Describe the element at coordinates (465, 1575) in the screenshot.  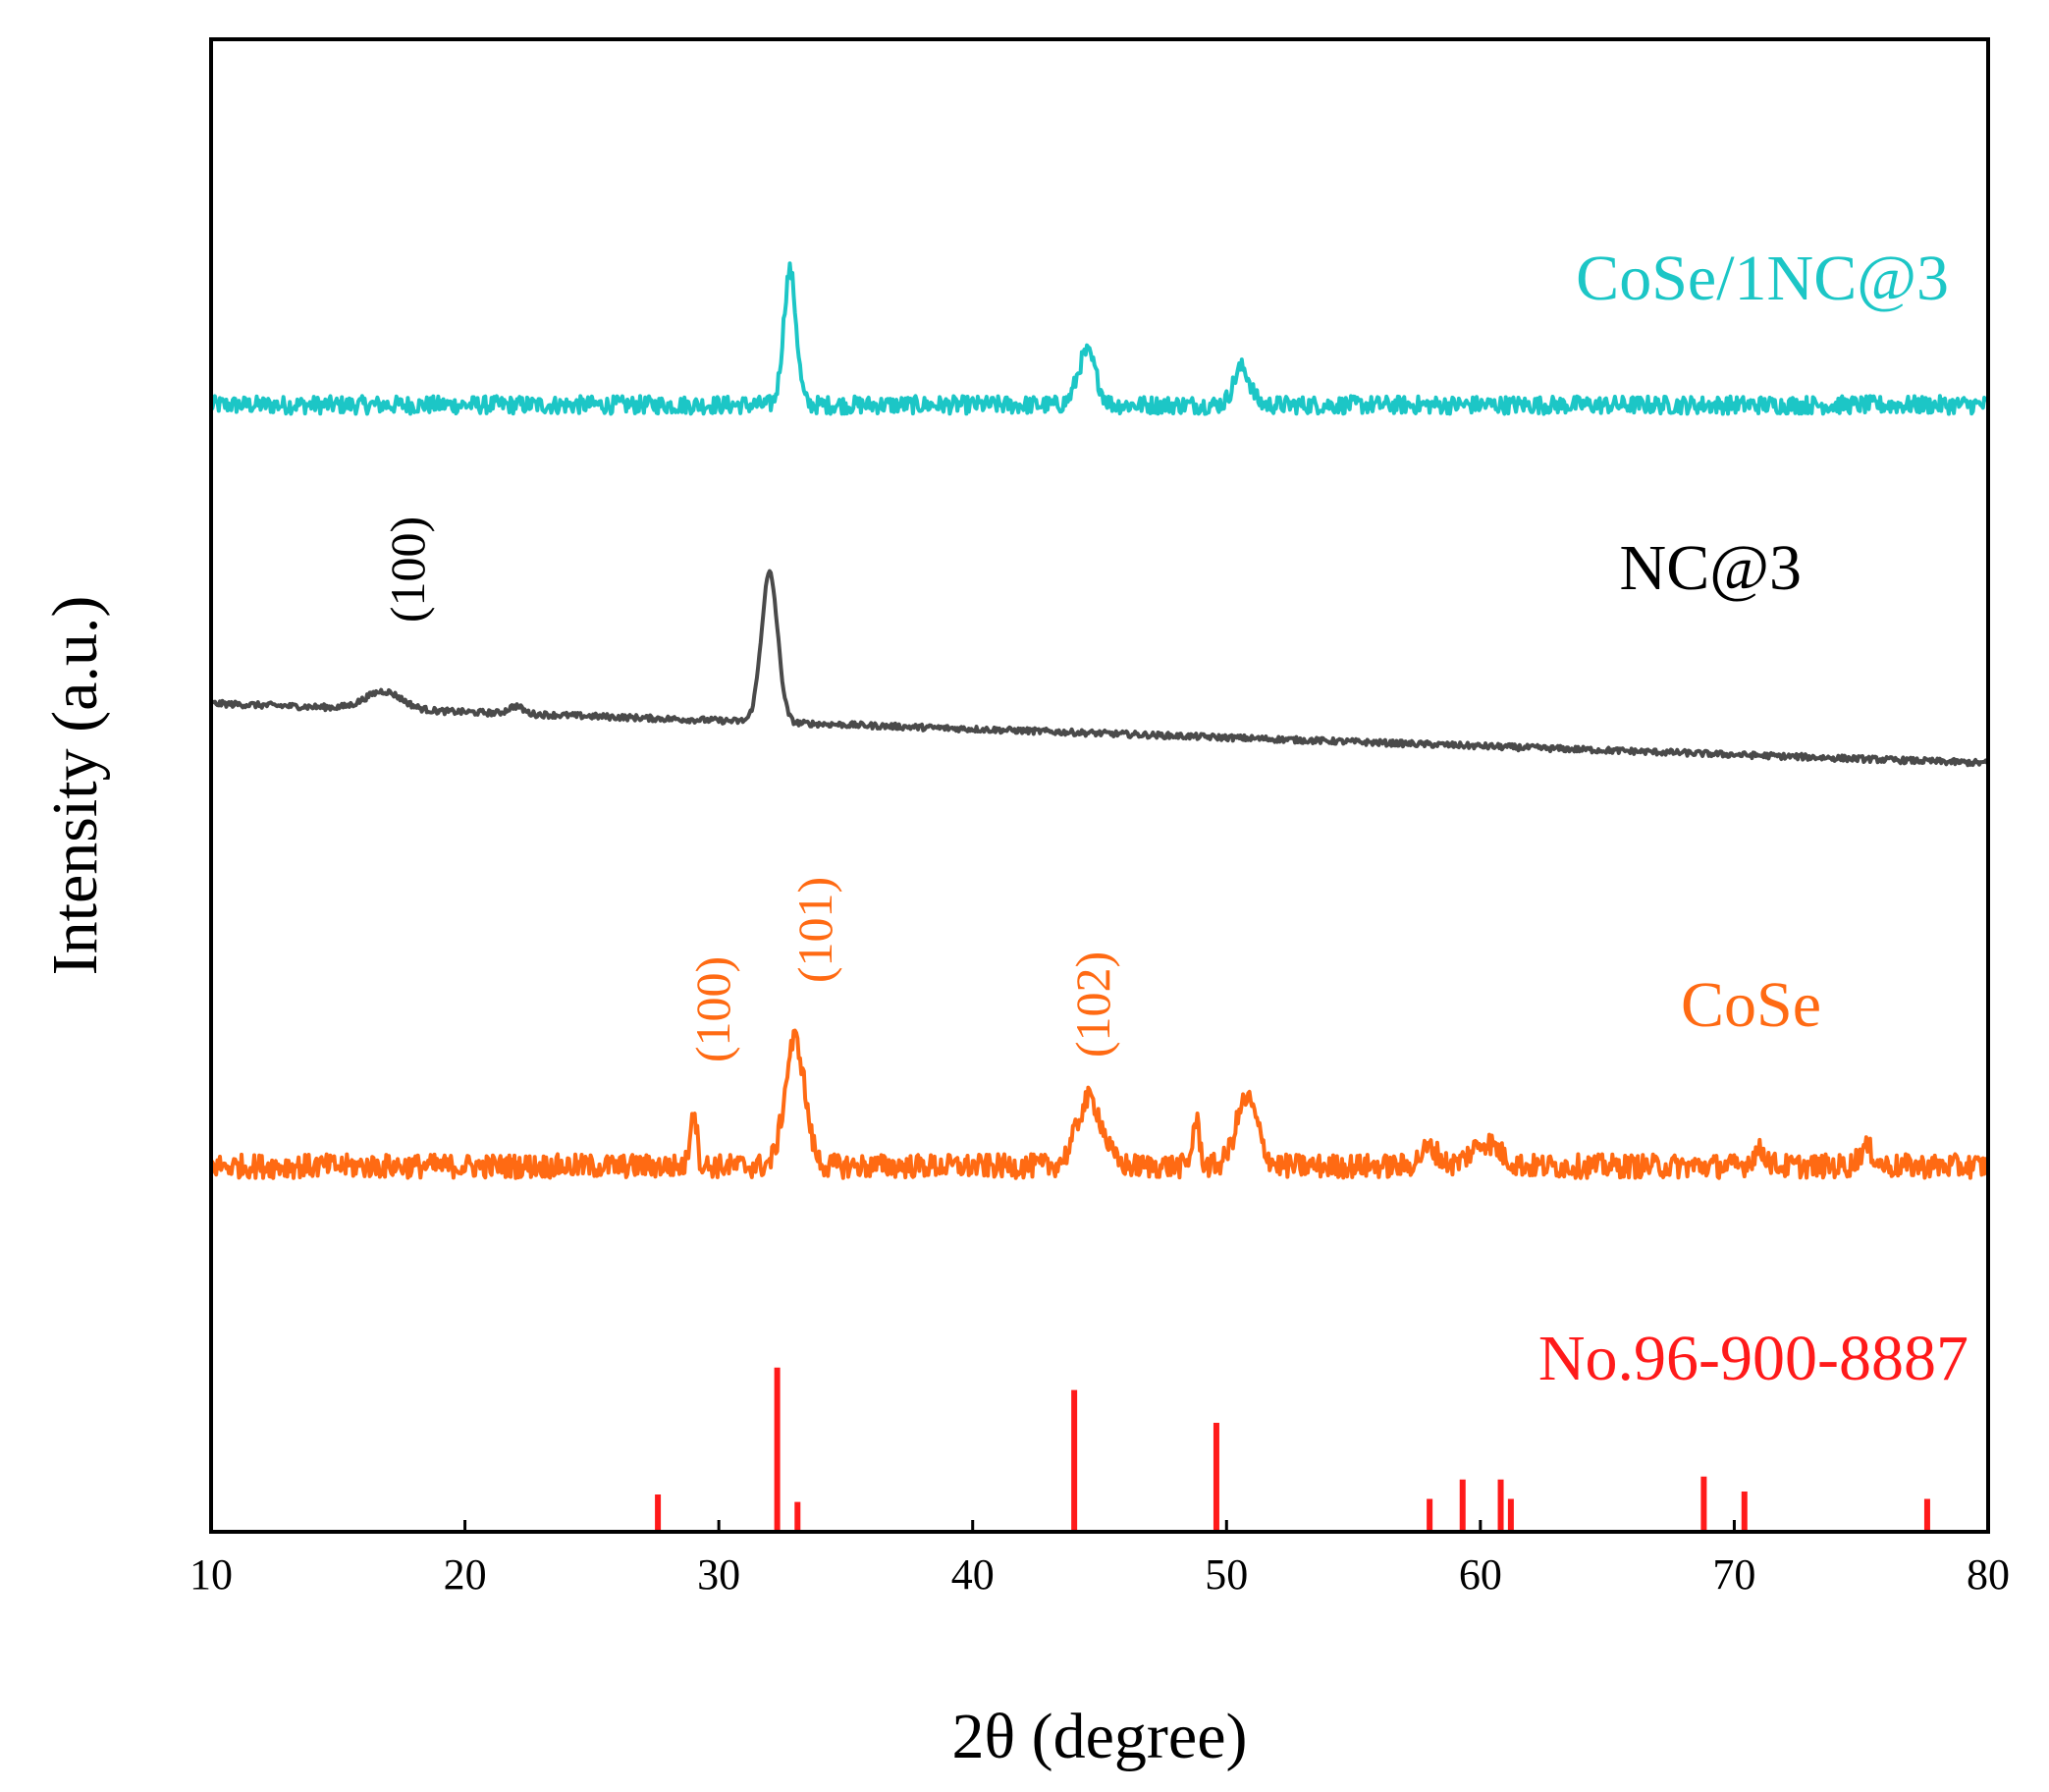
I see `x-tick-label-20: 20` at that location.